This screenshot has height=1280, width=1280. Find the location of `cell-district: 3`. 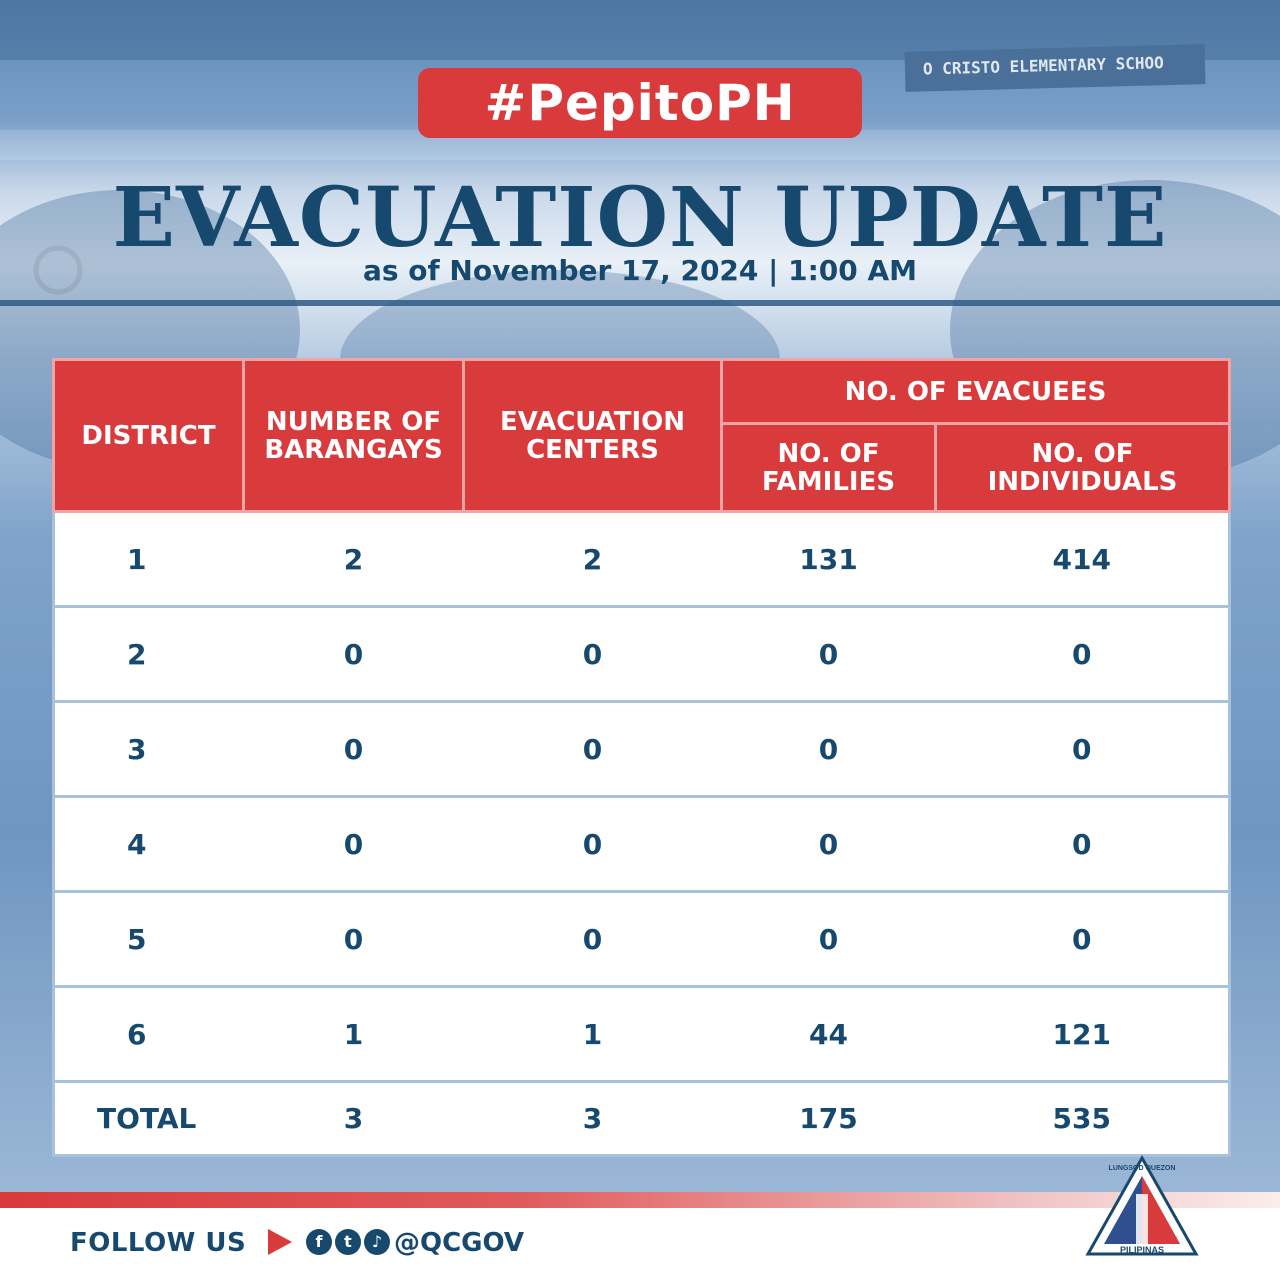

cell-district: 3 is located at coordinates (148, 749).